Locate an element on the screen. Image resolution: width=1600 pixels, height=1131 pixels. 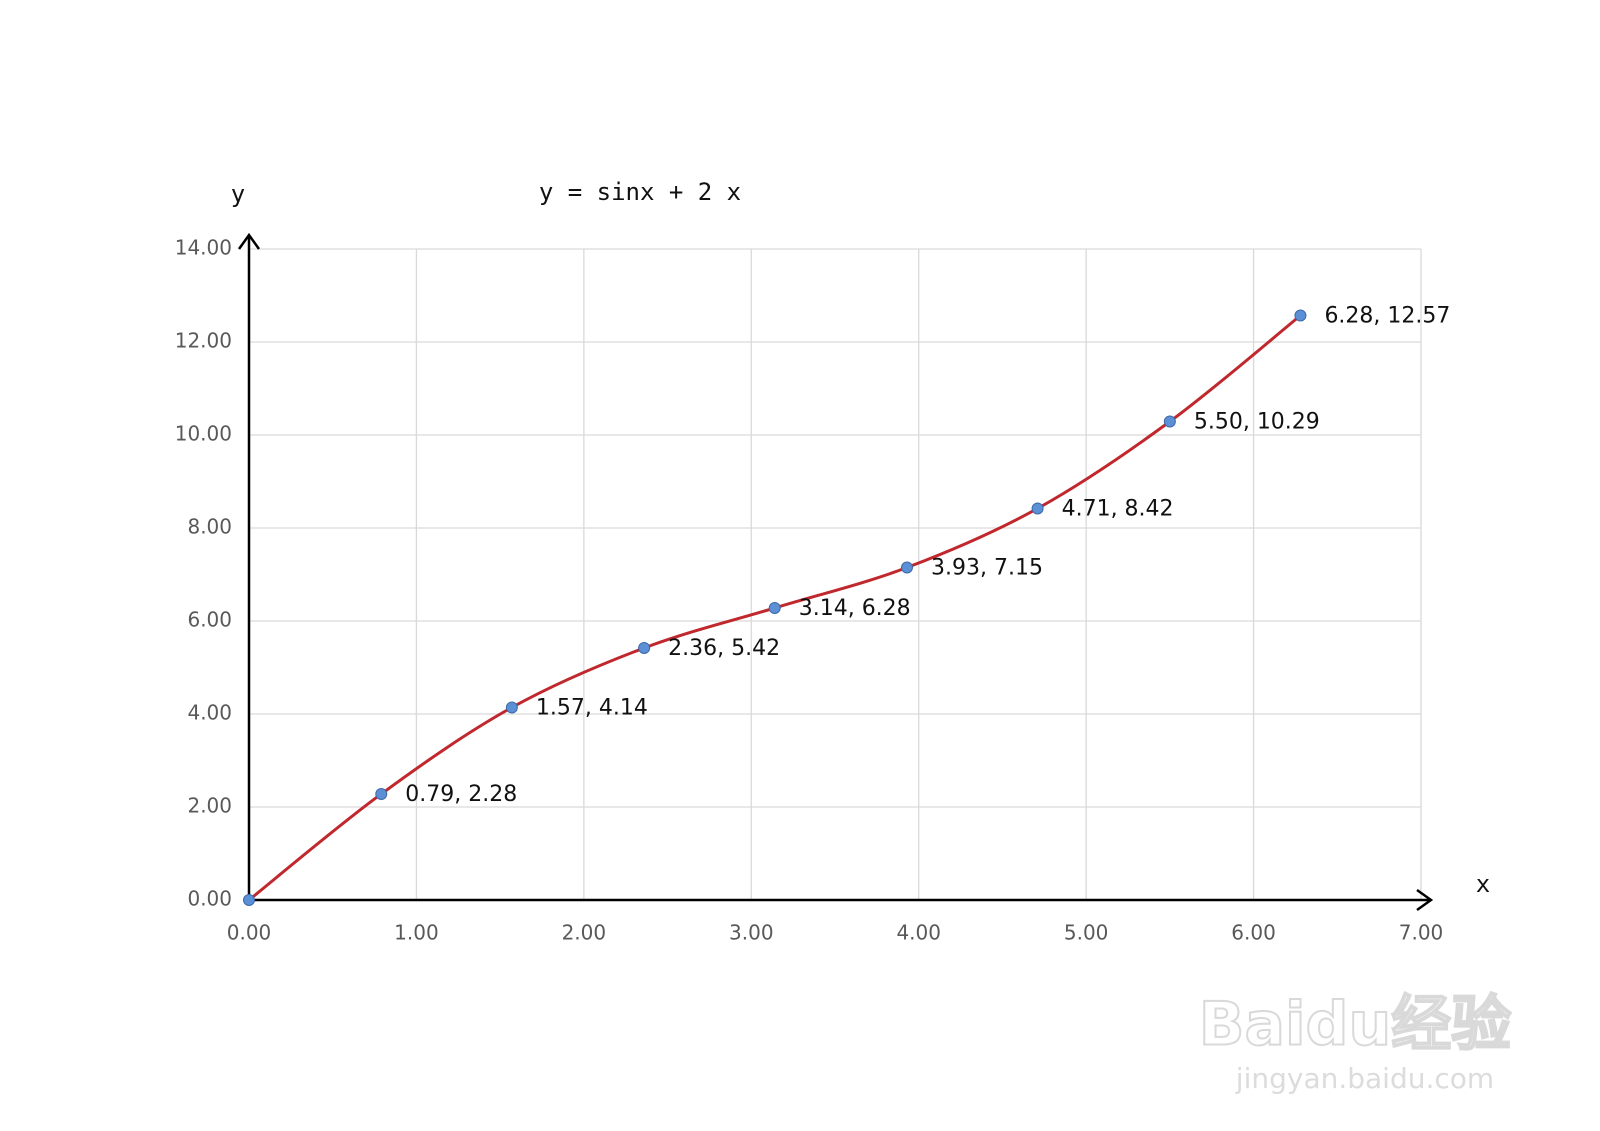
y-axis is located at coordinates (249, 566).